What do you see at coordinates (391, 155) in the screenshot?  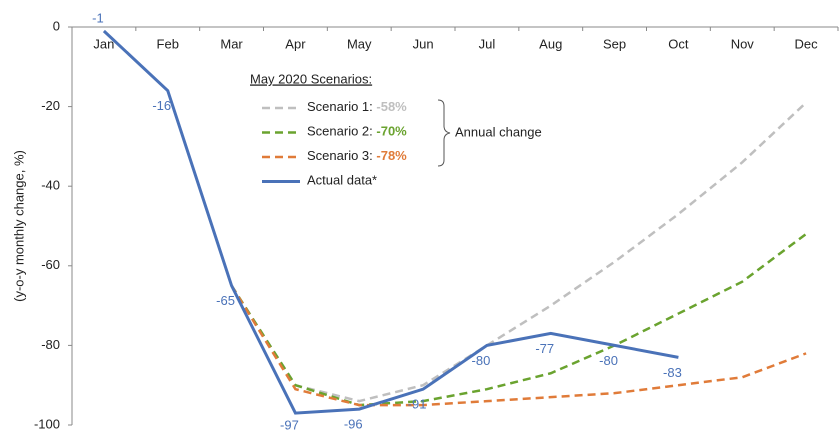 I see `legend-annual-change: -78%` at bounding box center [391, 155].